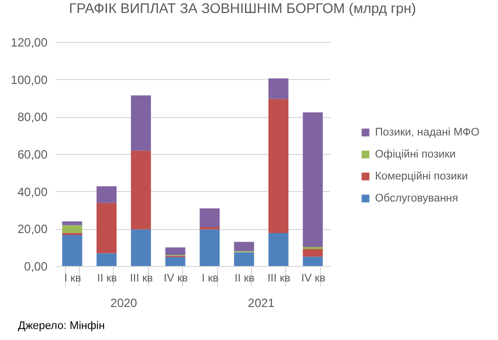  I want to click on text: 2021, so click(261, 303).